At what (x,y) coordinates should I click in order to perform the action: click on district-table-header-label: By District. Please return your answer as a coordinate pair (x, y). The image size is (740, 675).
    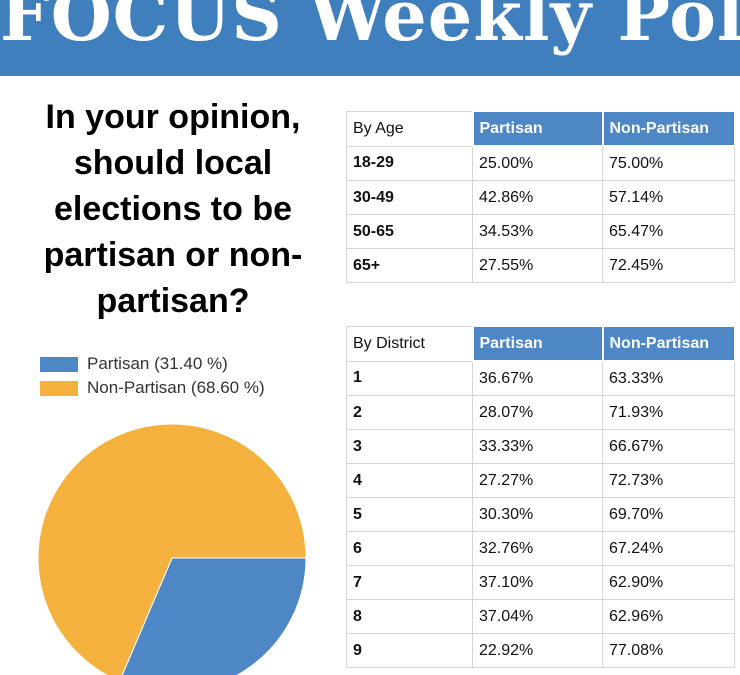
    Looking at the image, I should click on (409, 343).